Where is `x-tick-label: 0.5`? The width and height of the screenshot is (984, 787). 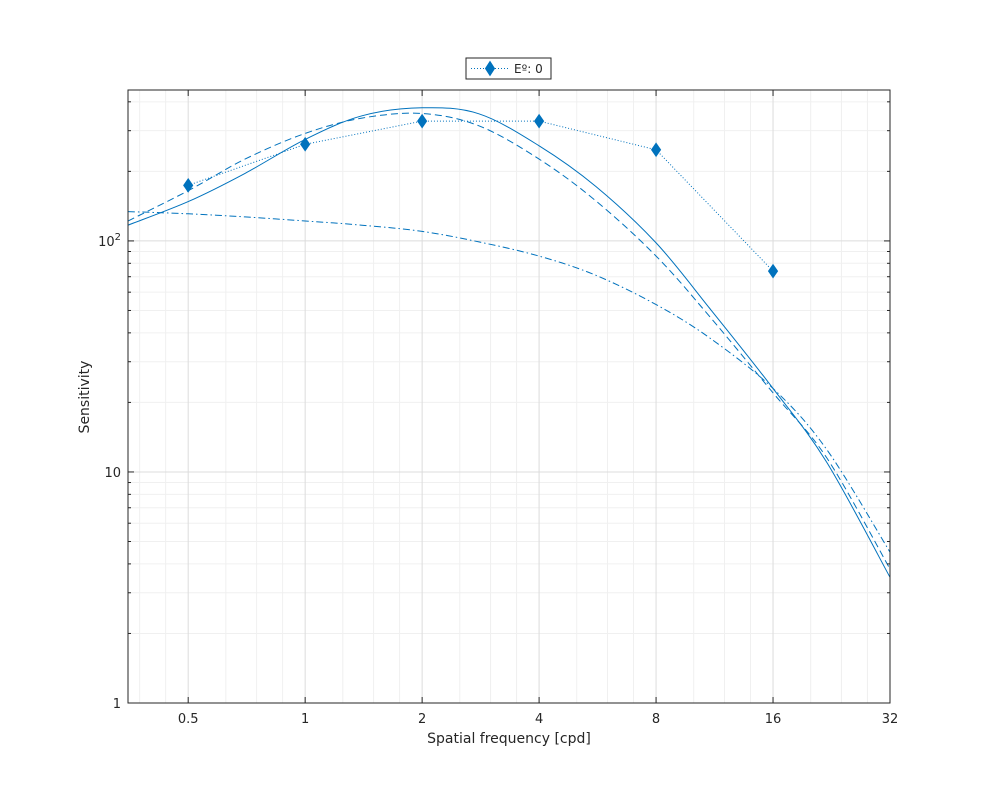 x-tick-label: 0.5 is located at coordinates (188, 719).